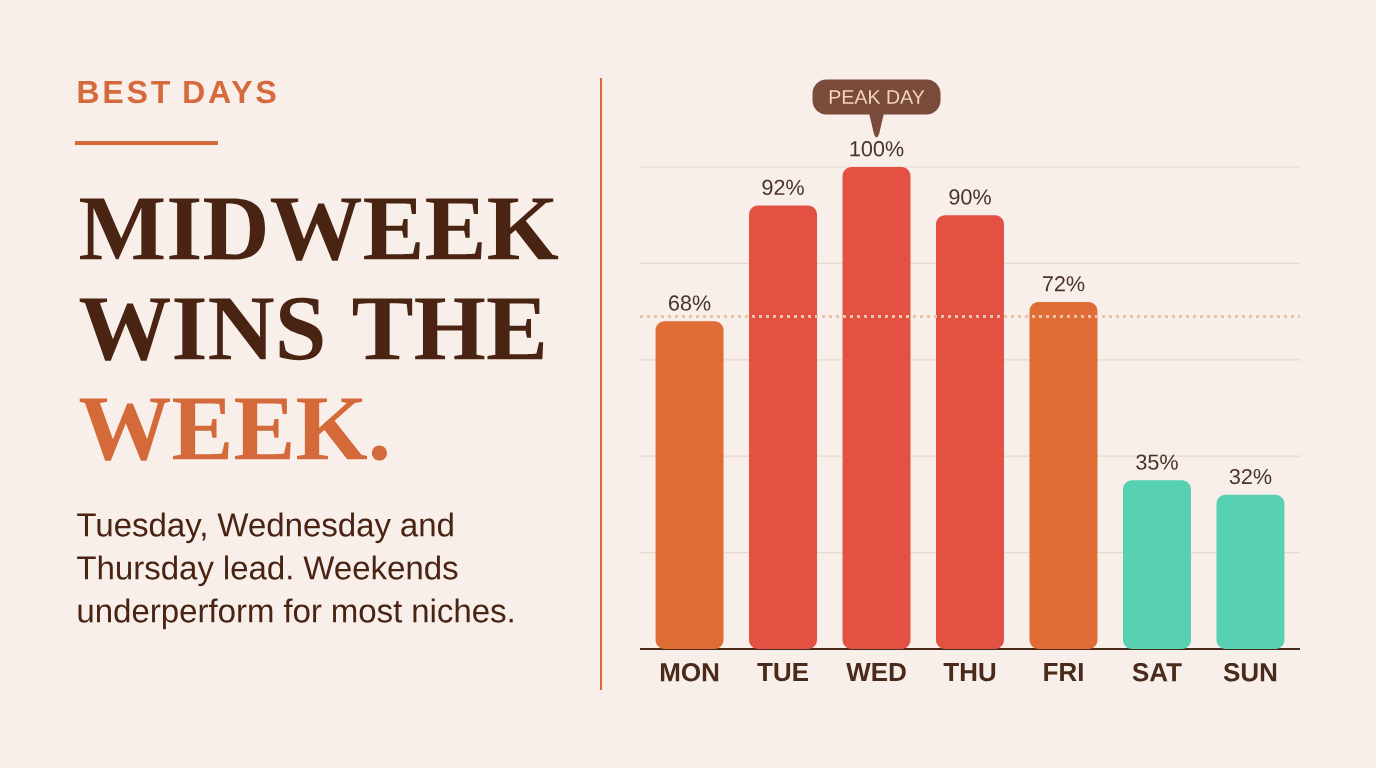 The height and width of the screenshot is (768, 1376). I want to click on x-tick-label: WED, so click(876, 672).